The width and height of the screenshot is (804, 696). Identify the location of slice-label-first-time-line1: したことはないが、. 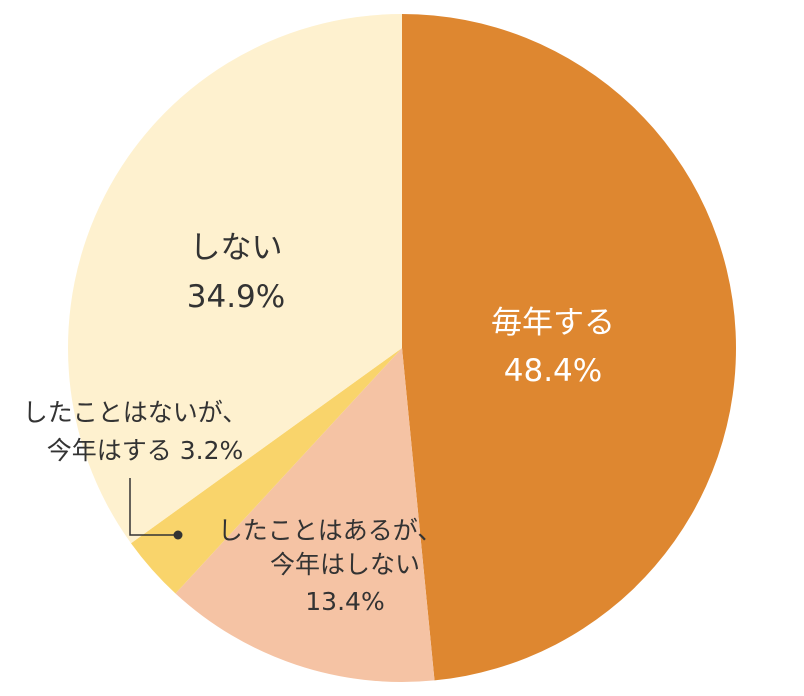
(135, 412).